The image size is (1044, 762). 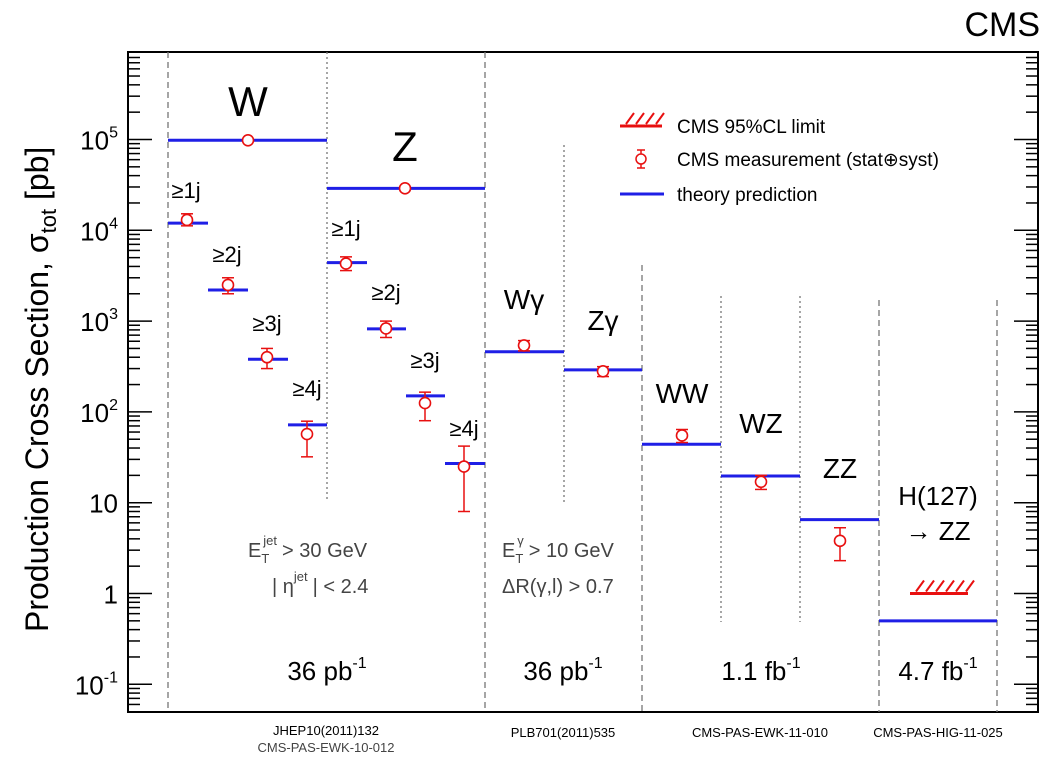 I want to click on cut-gamma-et-value: > 10 GeV, so click(x=572, y=551).